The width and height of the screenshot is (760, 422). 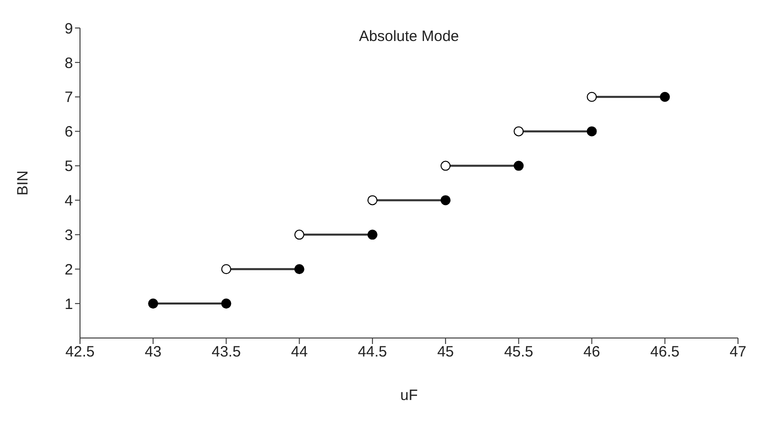 What do you see at coordinates (153, 352) in the screenshot?
I see `x-tick-label: 43` at bounding box center [153, 352].